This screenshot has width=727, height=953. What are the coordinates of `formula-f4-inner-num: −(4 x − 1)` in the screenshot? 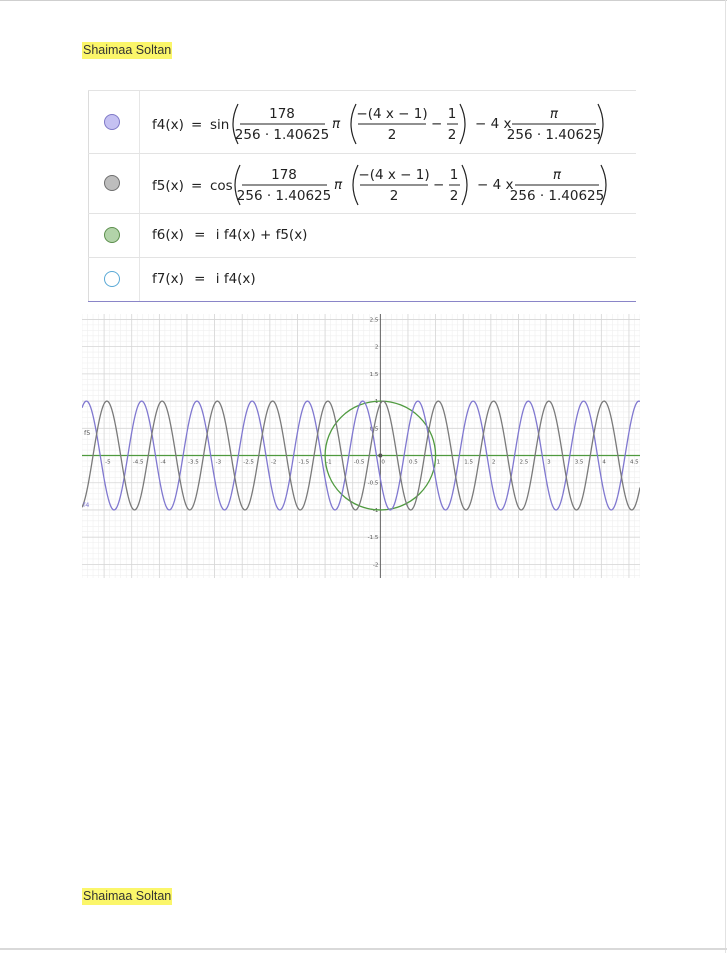 It's located at (391, 114).